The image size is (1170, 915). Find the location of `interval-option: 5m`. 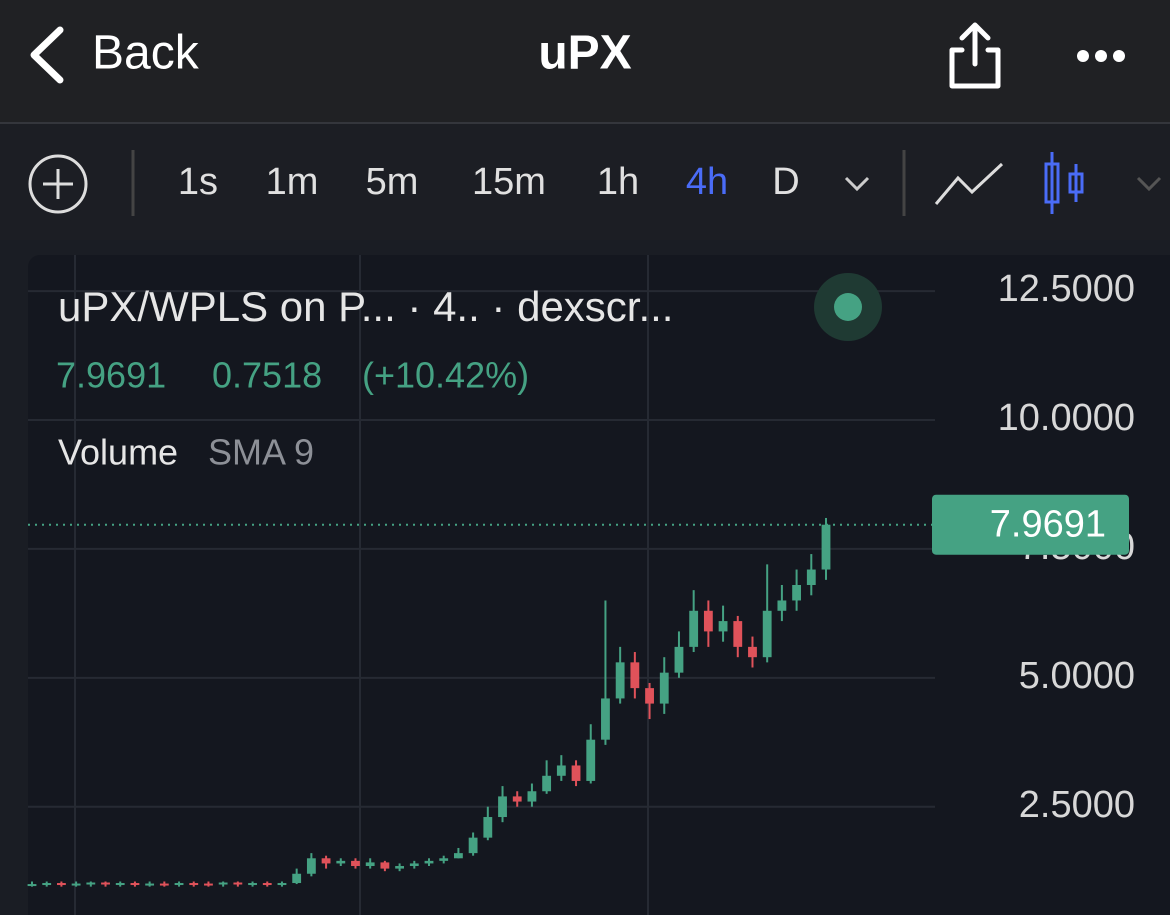

interval-option: 5m is located at coordinates (392, 182).